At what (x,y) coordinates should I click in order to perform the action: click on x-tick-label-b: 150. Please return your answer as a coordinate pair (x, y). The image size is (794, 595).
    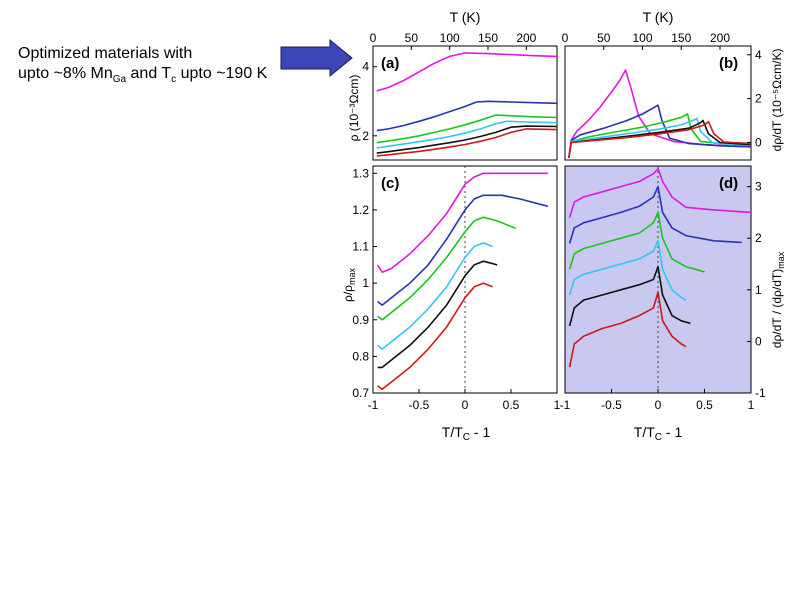
    Looking at the image, I should click on (681, 38).